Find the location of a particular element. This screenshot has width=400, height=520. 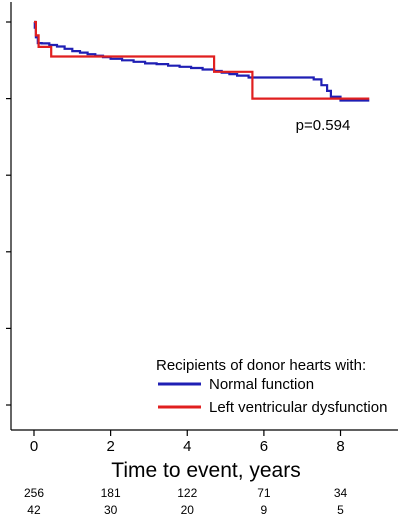

risk-count-r1-c2: 20 is located at coordinates (188, 510).